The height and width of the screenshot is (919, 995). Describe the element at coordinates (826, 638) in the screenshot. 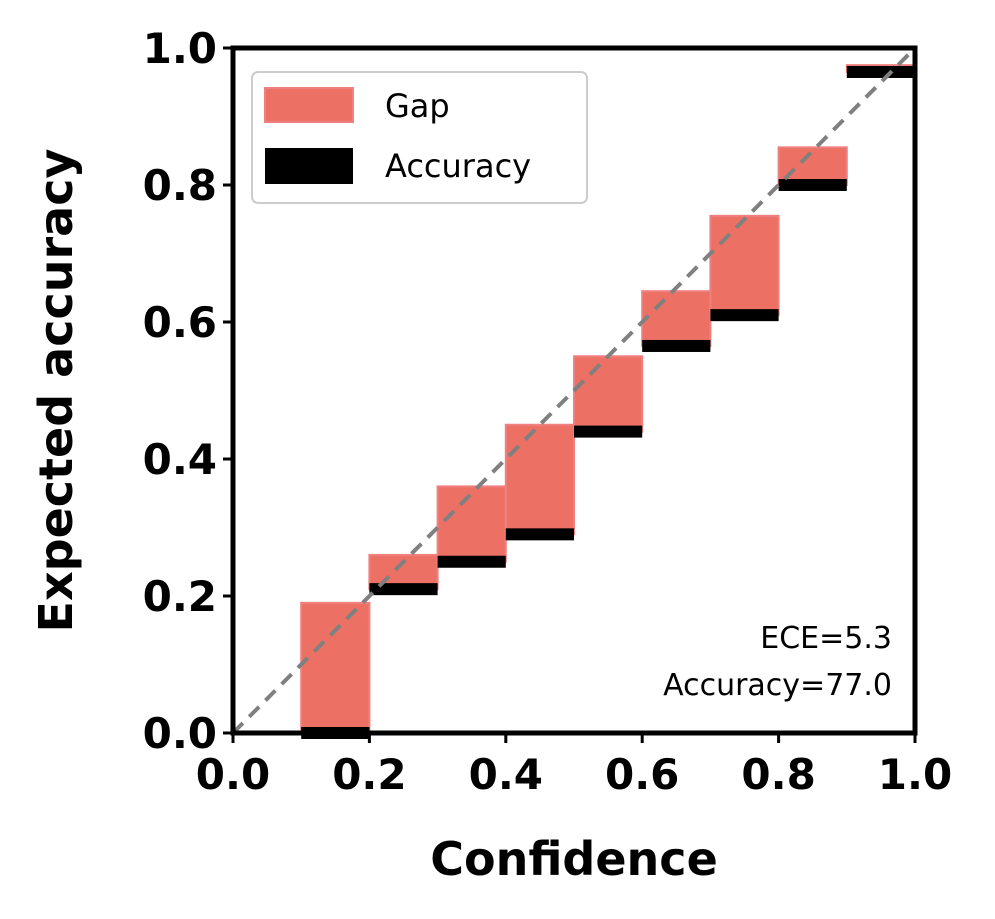

I see `ece-annotation: ECE=5.3` at that location.